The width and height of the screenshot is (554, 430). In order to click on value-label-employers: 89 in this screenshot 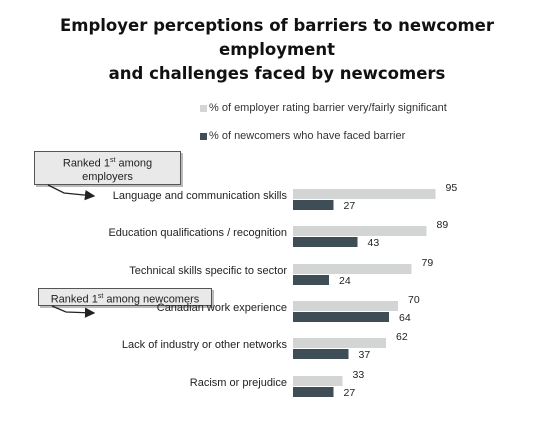, I will do `click(443, 225)`.